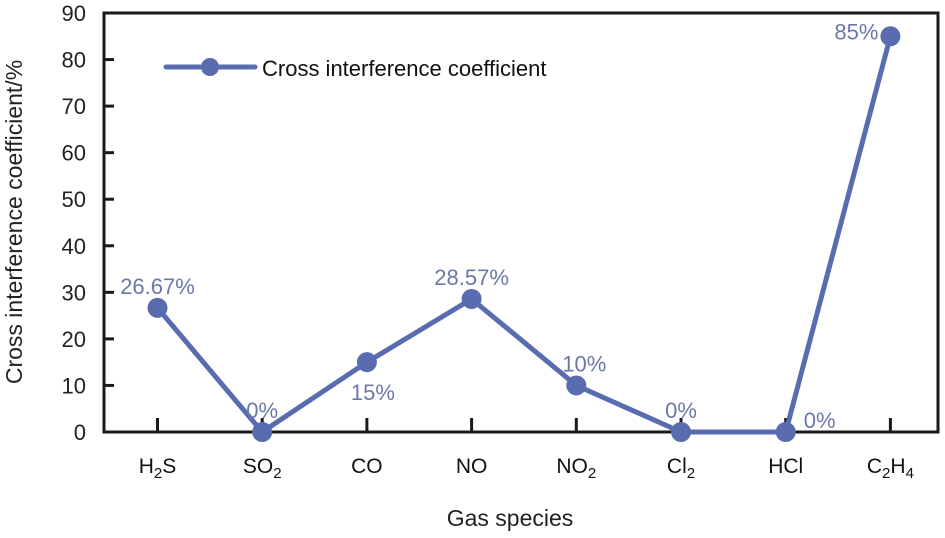  I want to click on legend-marker, so click(210, 67).